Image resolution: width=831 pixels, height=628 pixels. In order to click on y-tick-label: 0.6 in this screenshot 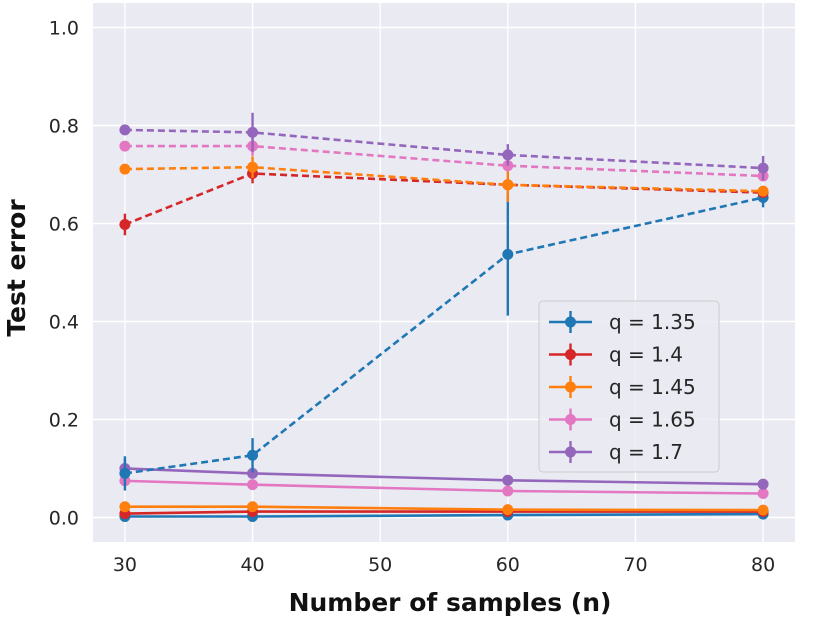, I will do `click(64, 225)`.